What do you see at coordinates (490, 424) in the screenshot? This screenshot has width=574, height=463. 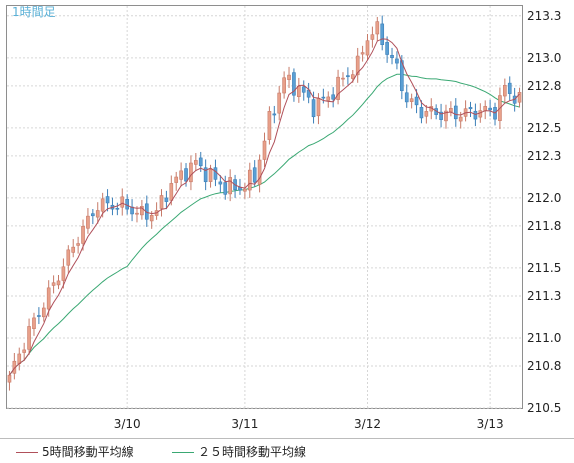 I see `x-tick-label: 3/13` at bounding box center [490, 424].